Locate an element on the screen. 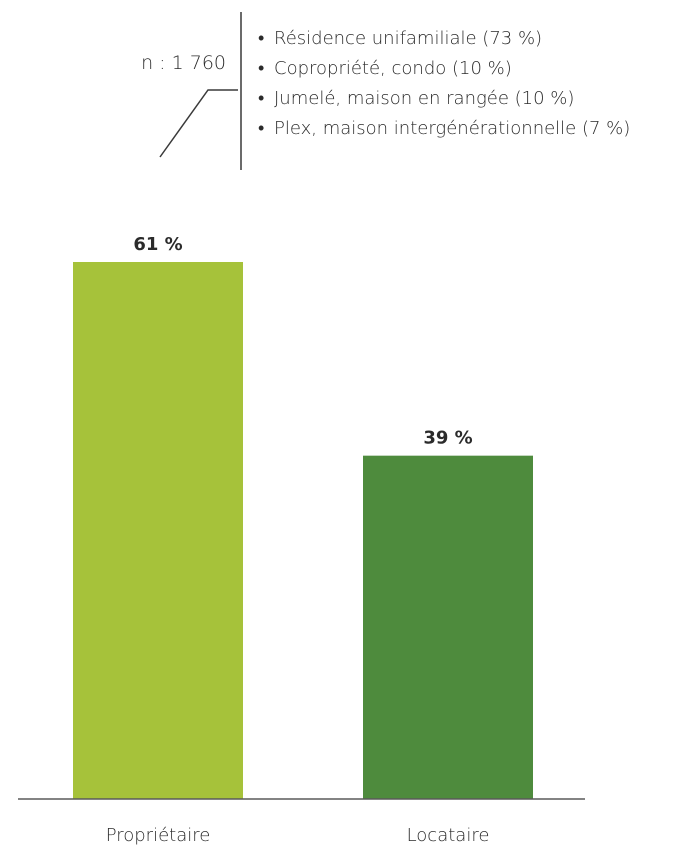 Image resolution: width=694 pixels, height=849 pixels. sample-size-label: n : 1 760 is located at coordinates (183, 63).